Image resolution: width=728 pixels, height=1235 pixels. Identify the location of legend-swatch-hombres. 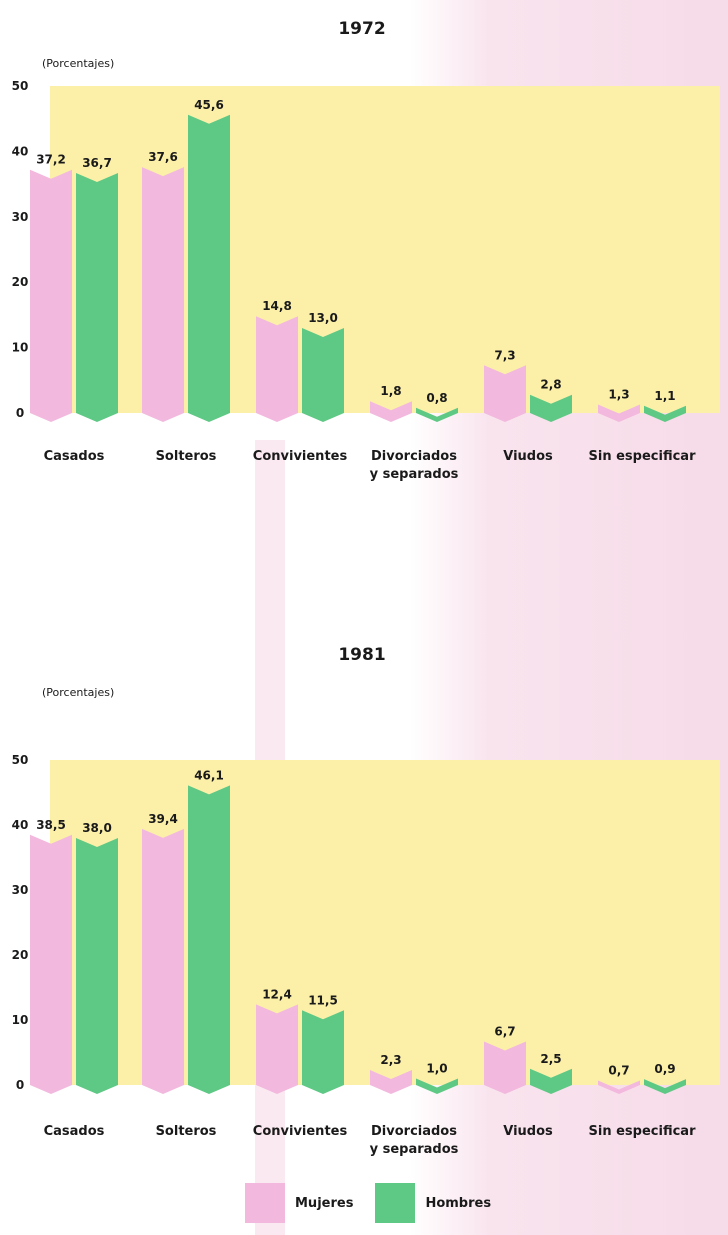
(395, 1203).